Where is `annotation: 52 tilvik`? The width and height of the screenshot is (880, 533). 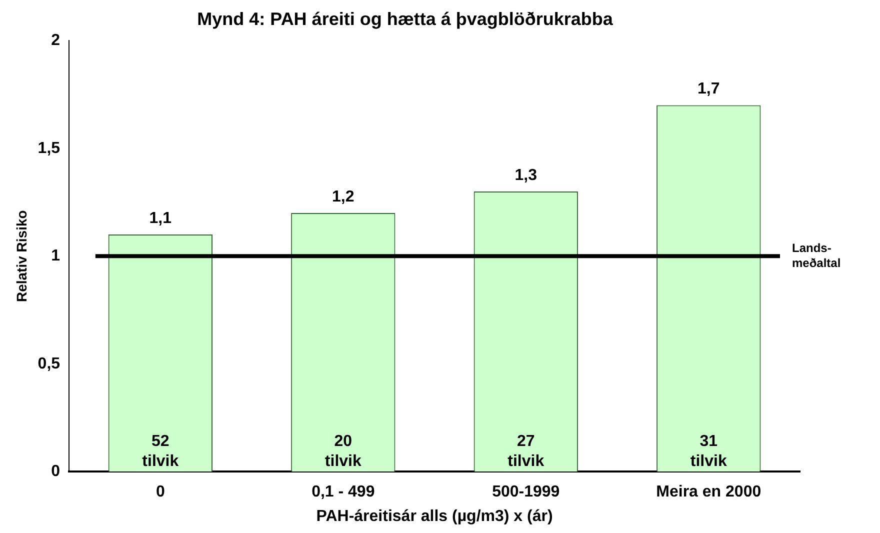
annotation: 52 tilvik is located at coordinates (160, 451).